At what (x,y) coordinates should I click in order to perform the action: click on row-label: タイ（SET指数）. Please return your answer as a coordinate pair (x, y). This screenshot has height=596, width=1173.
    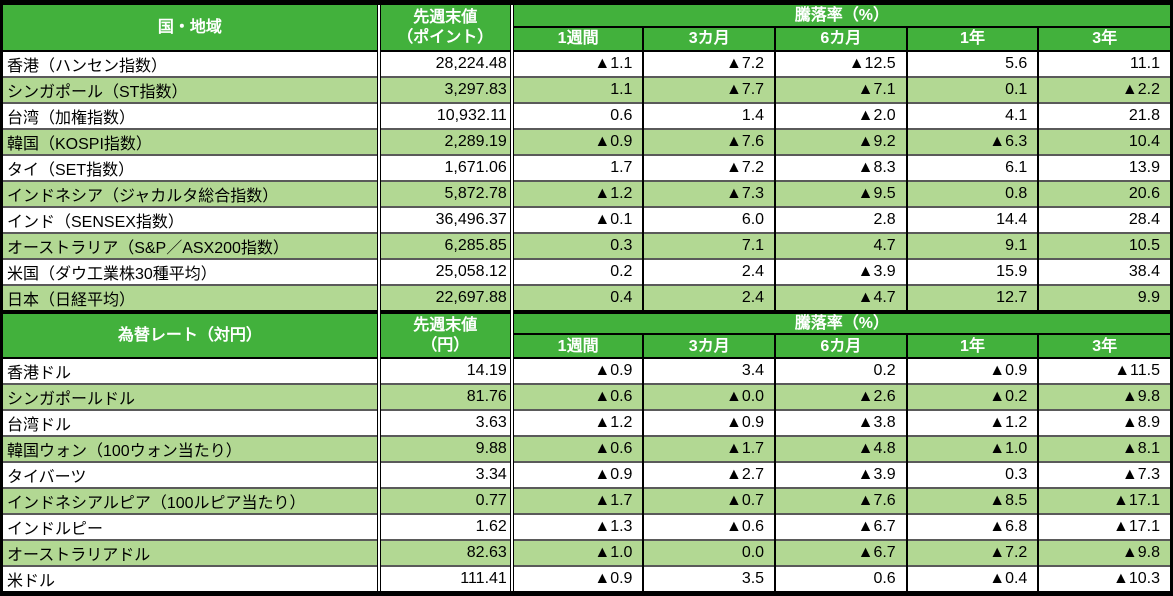
    Looking at the image, I should click on (192, 167).